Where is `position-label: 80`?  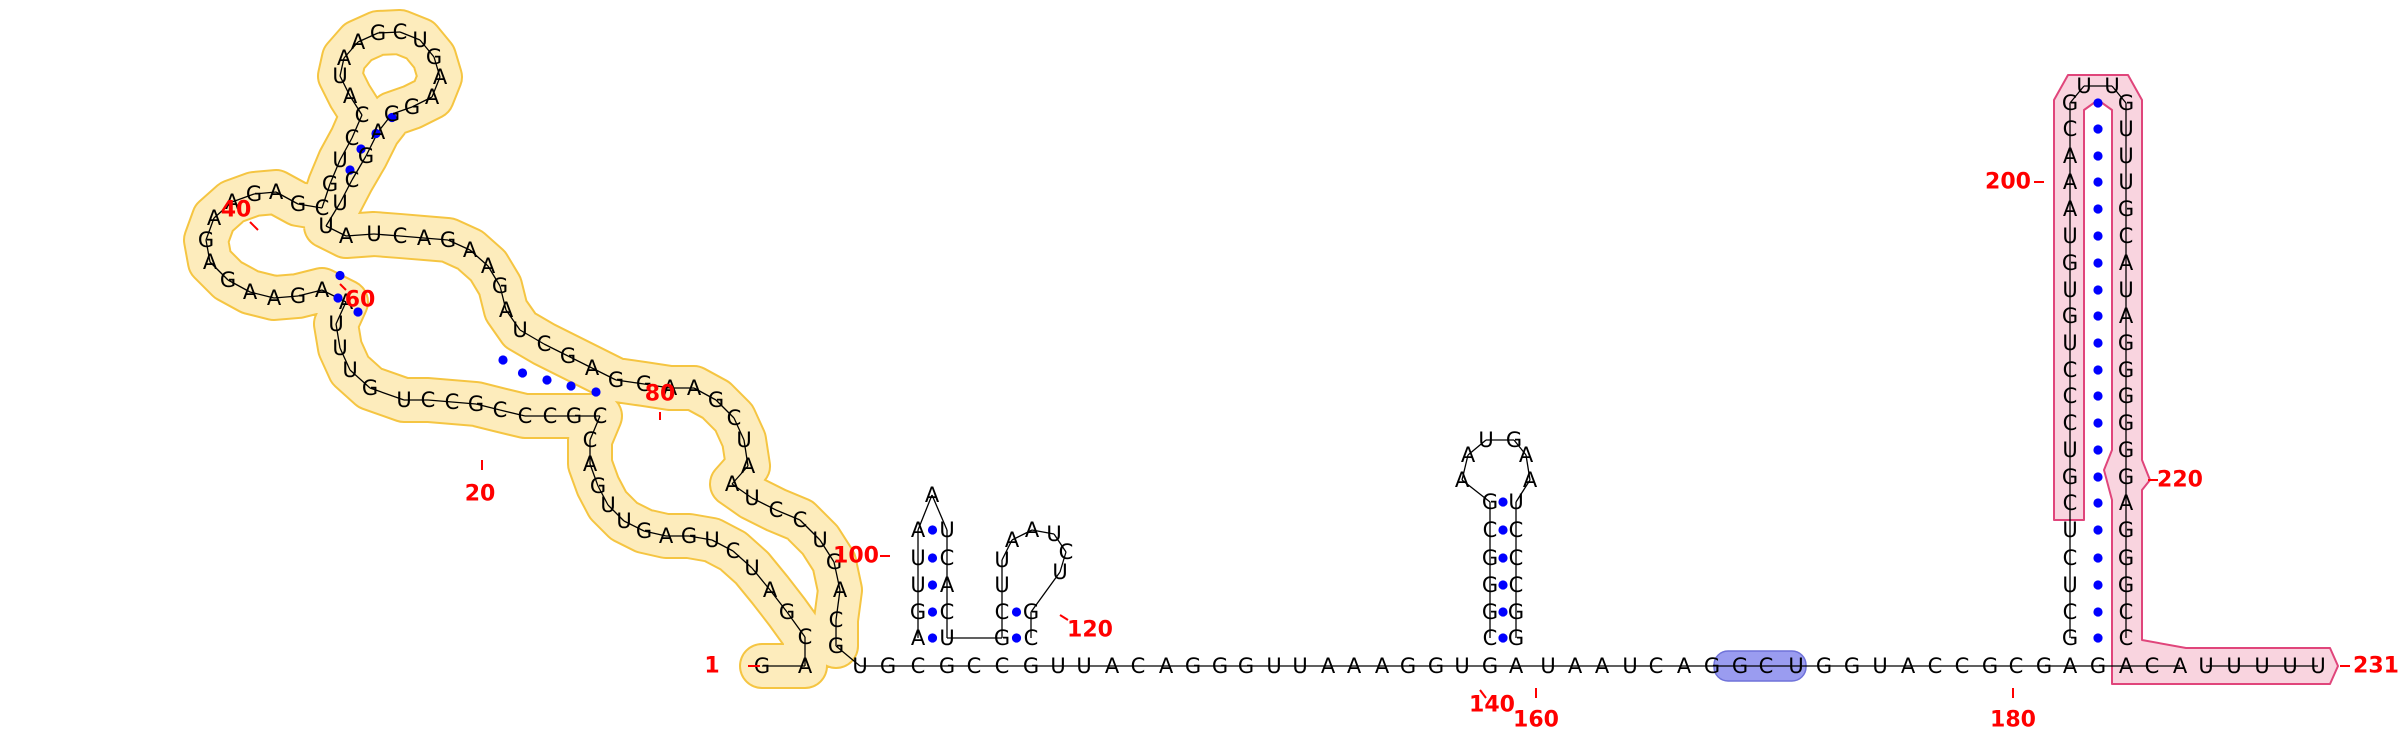 position-label: 80 is located at coordinates (660, 394).